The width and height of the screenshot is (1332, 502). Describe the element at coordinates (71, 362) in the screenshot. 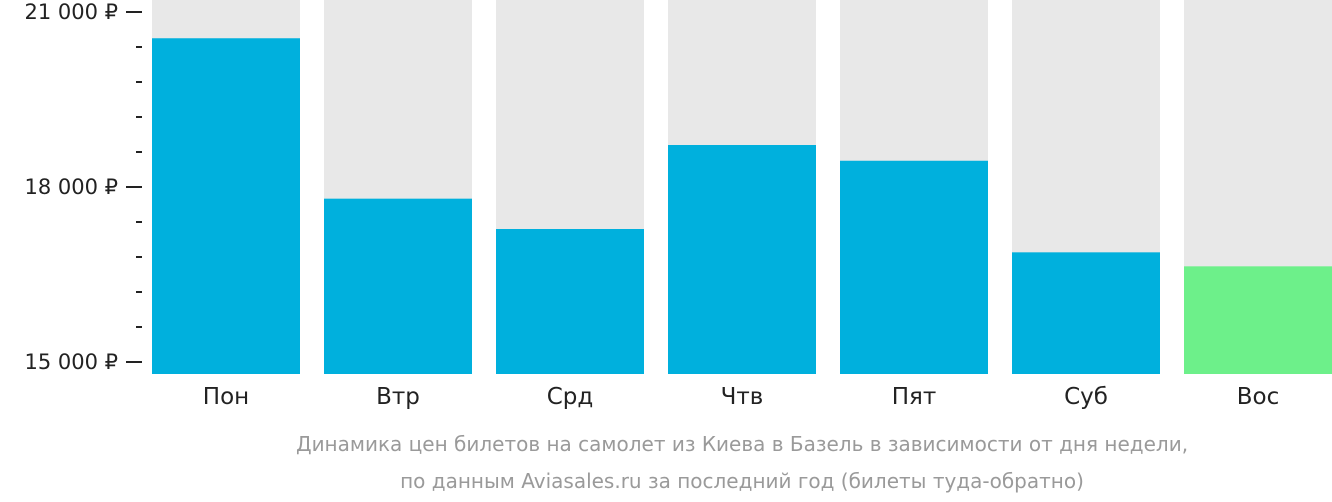

I see `y-tick-label: 15 000 ₽` at that location.